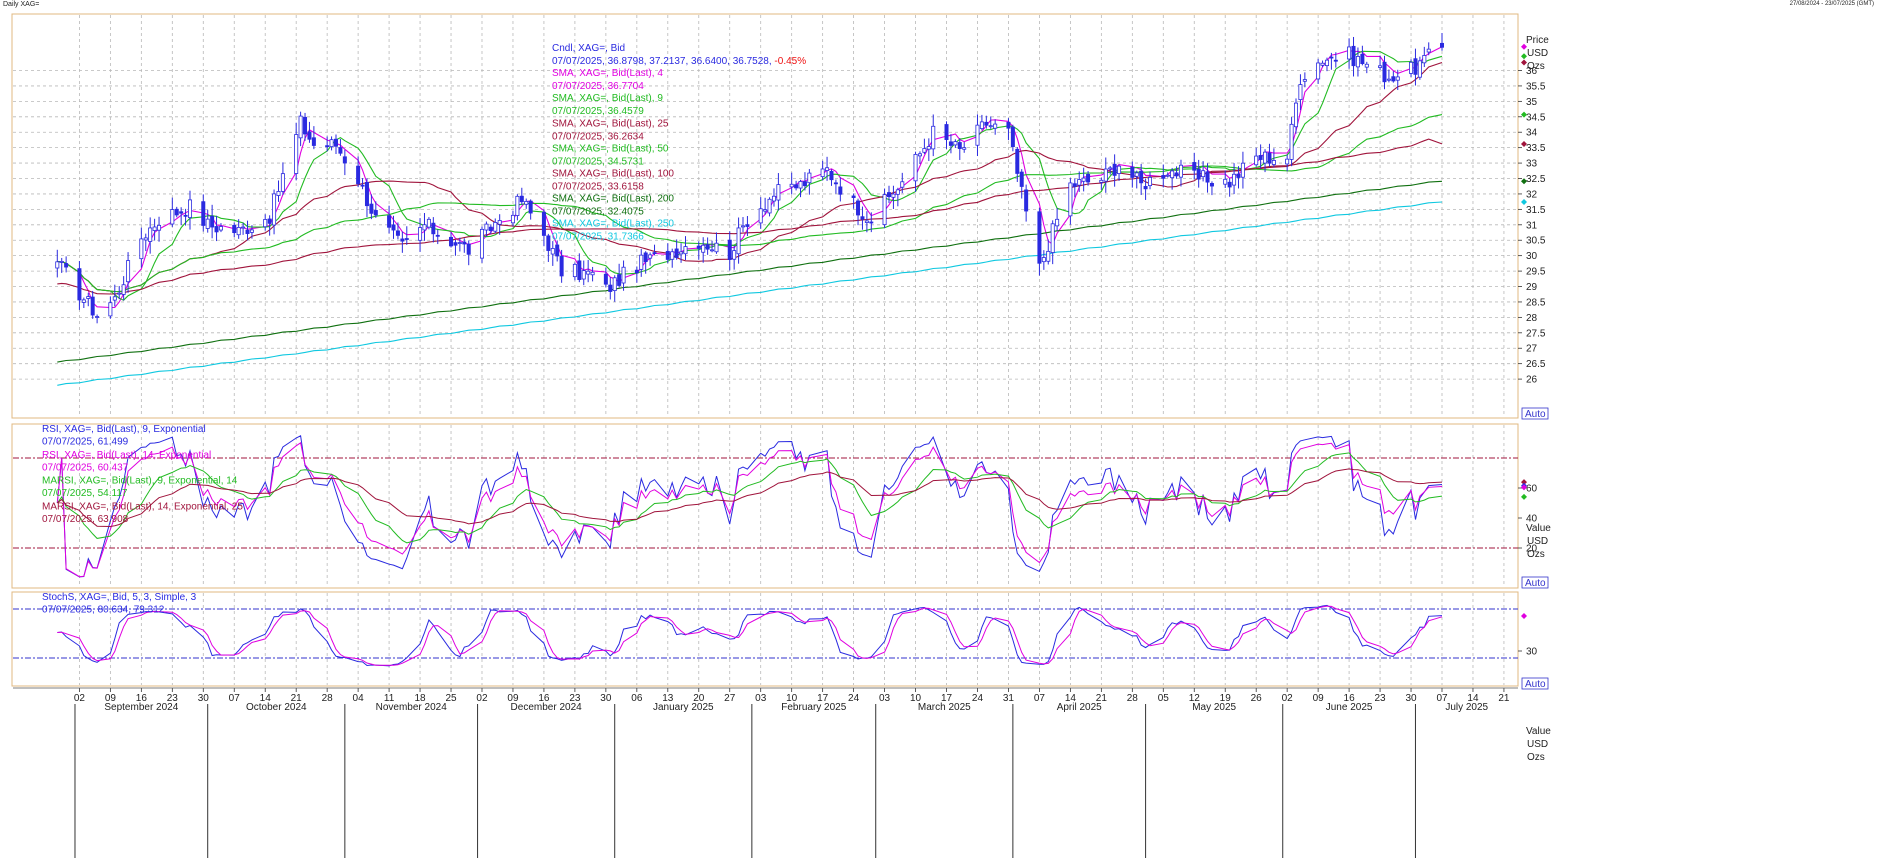 The height and width of the screenshot is (858, 1882). I want to click on stoch-legend-value: 07/07/2025, 80.634, 79.312, so click(103, 610).